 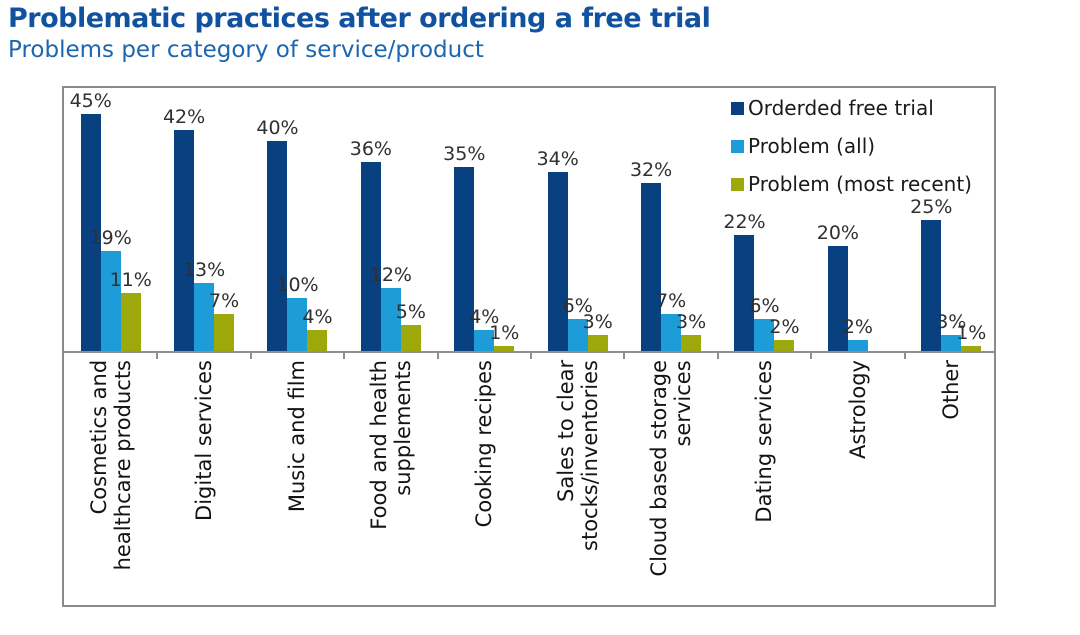 I want to click on bar-value-label: 45%, so click(x=90, y=101).